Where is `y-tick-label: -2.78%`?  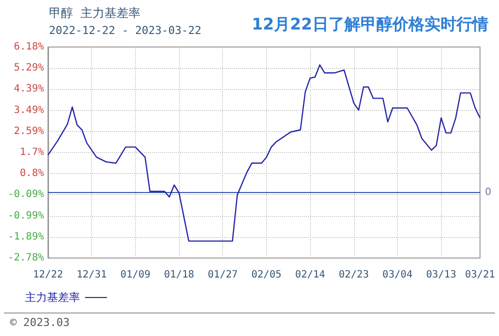 y-tick-label: -2.78% is located at coordinates (26, 258).